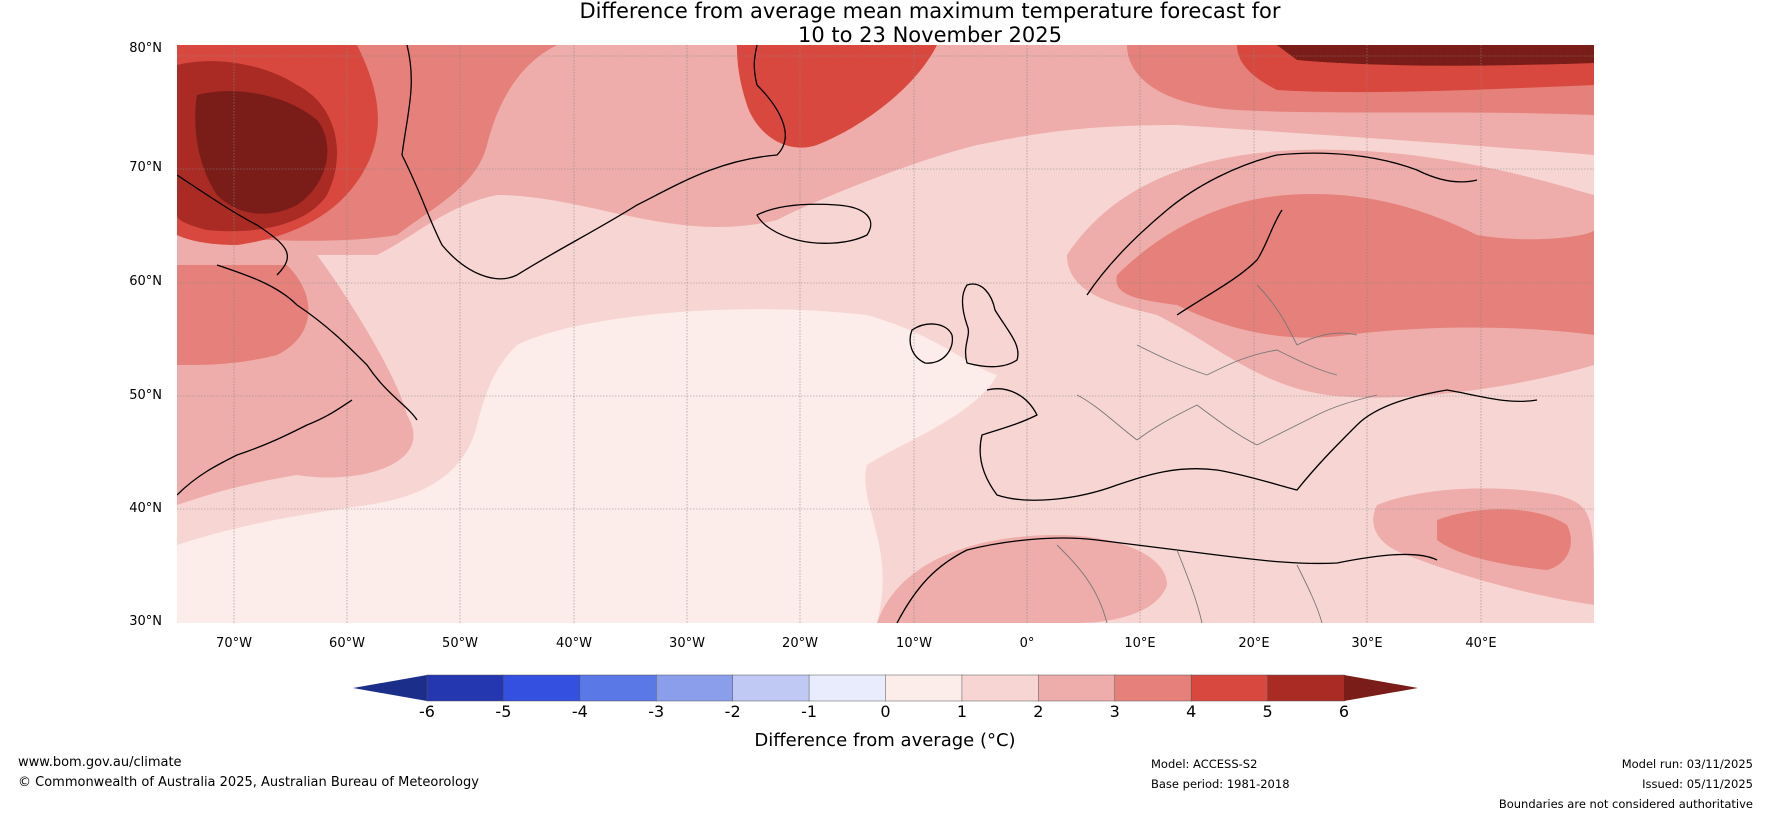 This screenshot has width=1770, height=816. What do you see at coordinates (503, 711) in the screenshot?
I see `colorbar-tick-label: -5` at bounding box center [503, 711].